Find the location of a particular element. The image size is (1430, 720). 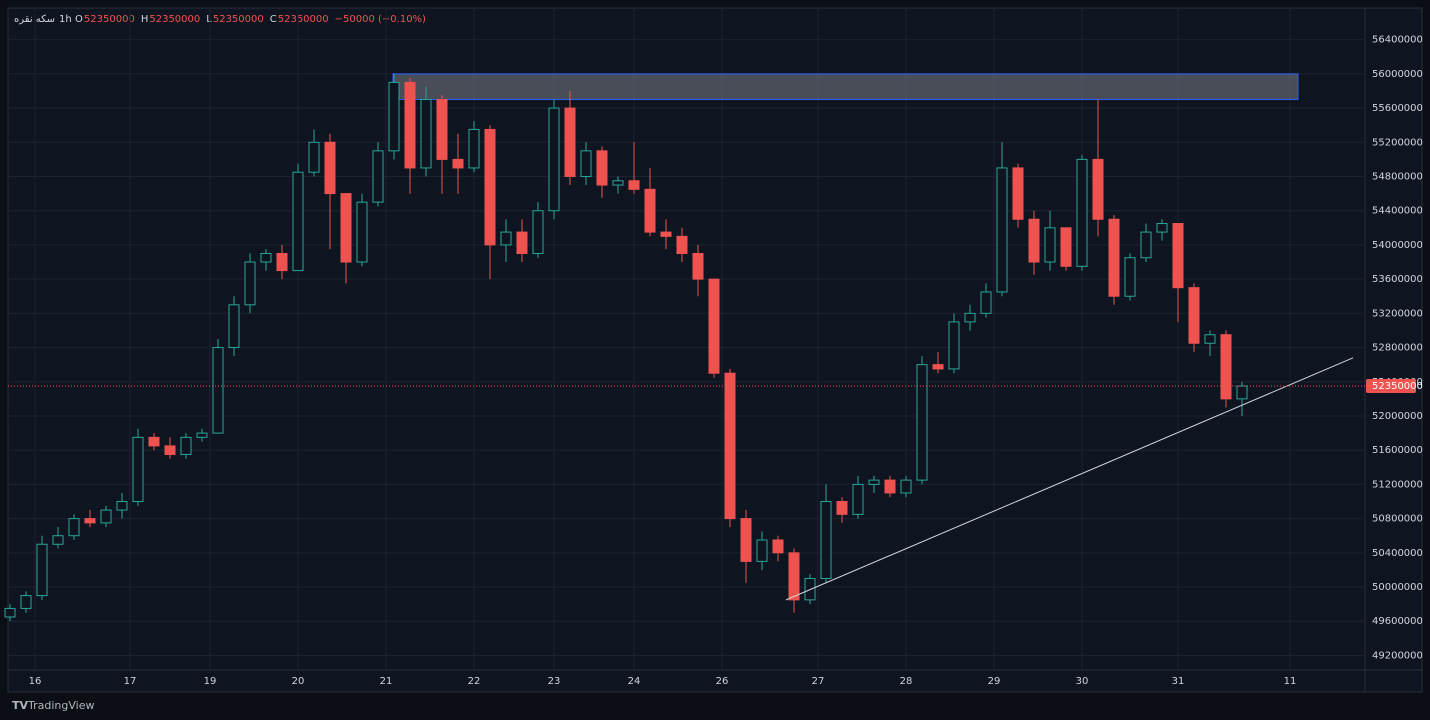

x-tick-label: 31 is located at coordinates (1178, 681).